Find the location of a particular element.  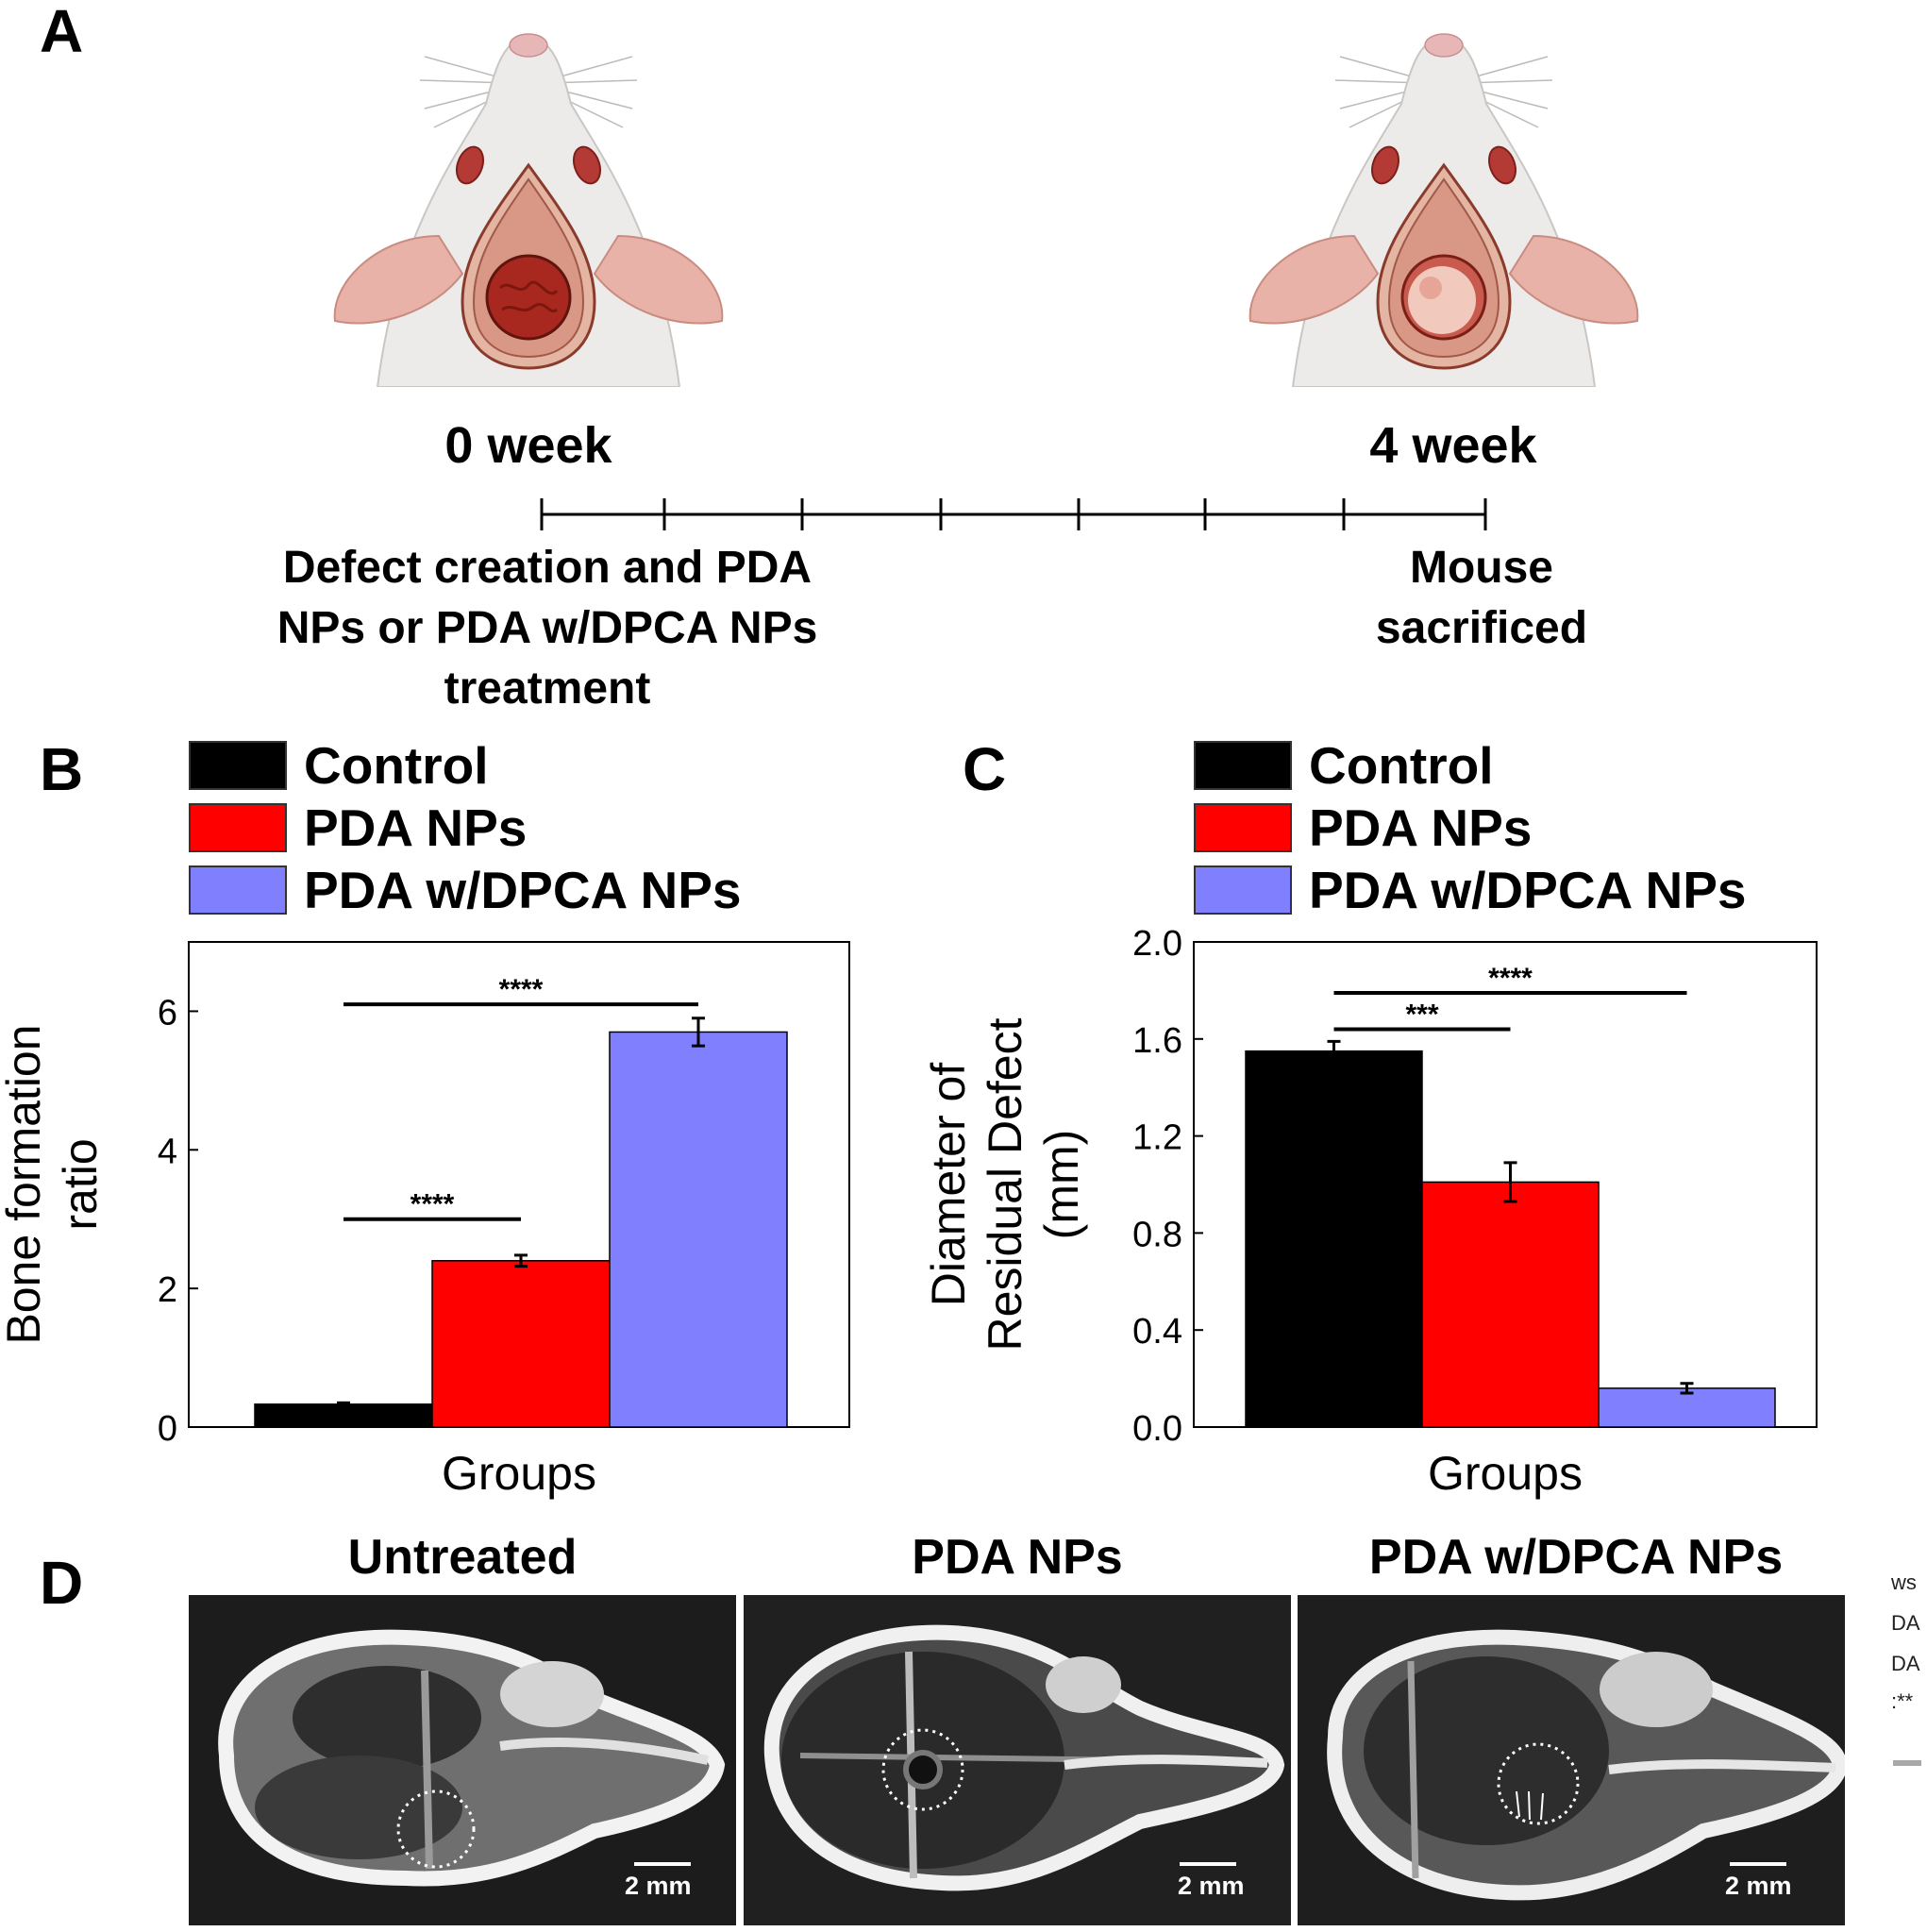

skull-image-pda is located at coordinates (1018, 1760).